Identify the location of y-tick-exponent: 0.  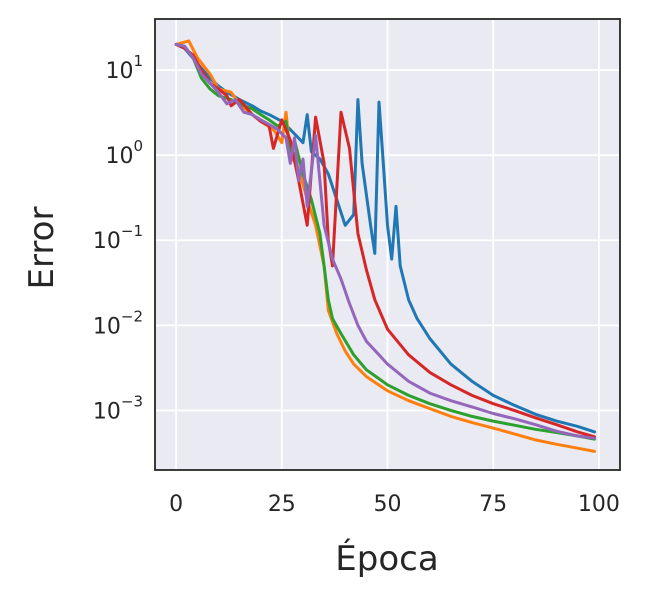
(138, 146).